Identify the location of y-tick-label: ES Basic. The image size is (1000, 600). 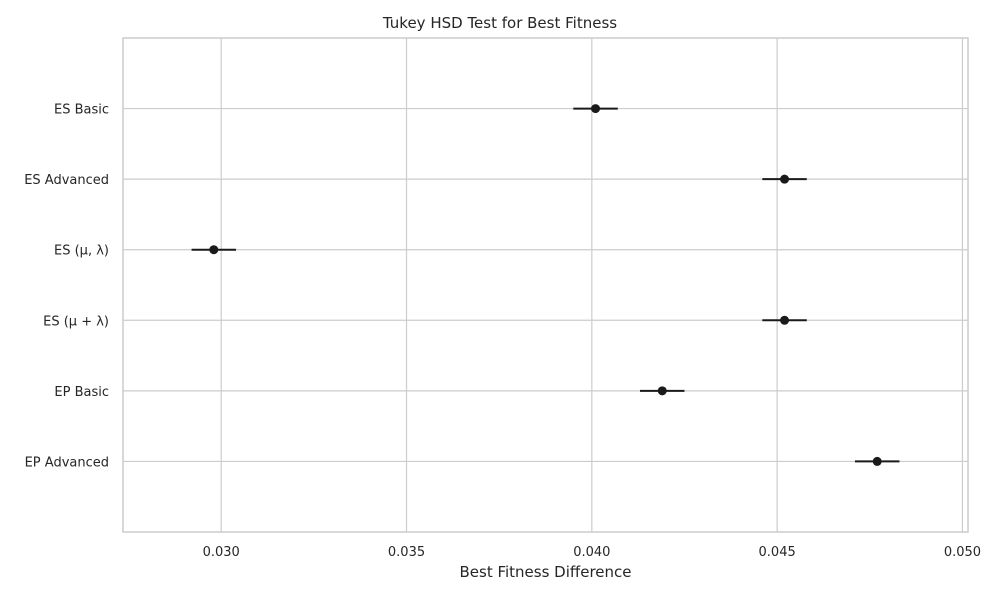
(81, 110).